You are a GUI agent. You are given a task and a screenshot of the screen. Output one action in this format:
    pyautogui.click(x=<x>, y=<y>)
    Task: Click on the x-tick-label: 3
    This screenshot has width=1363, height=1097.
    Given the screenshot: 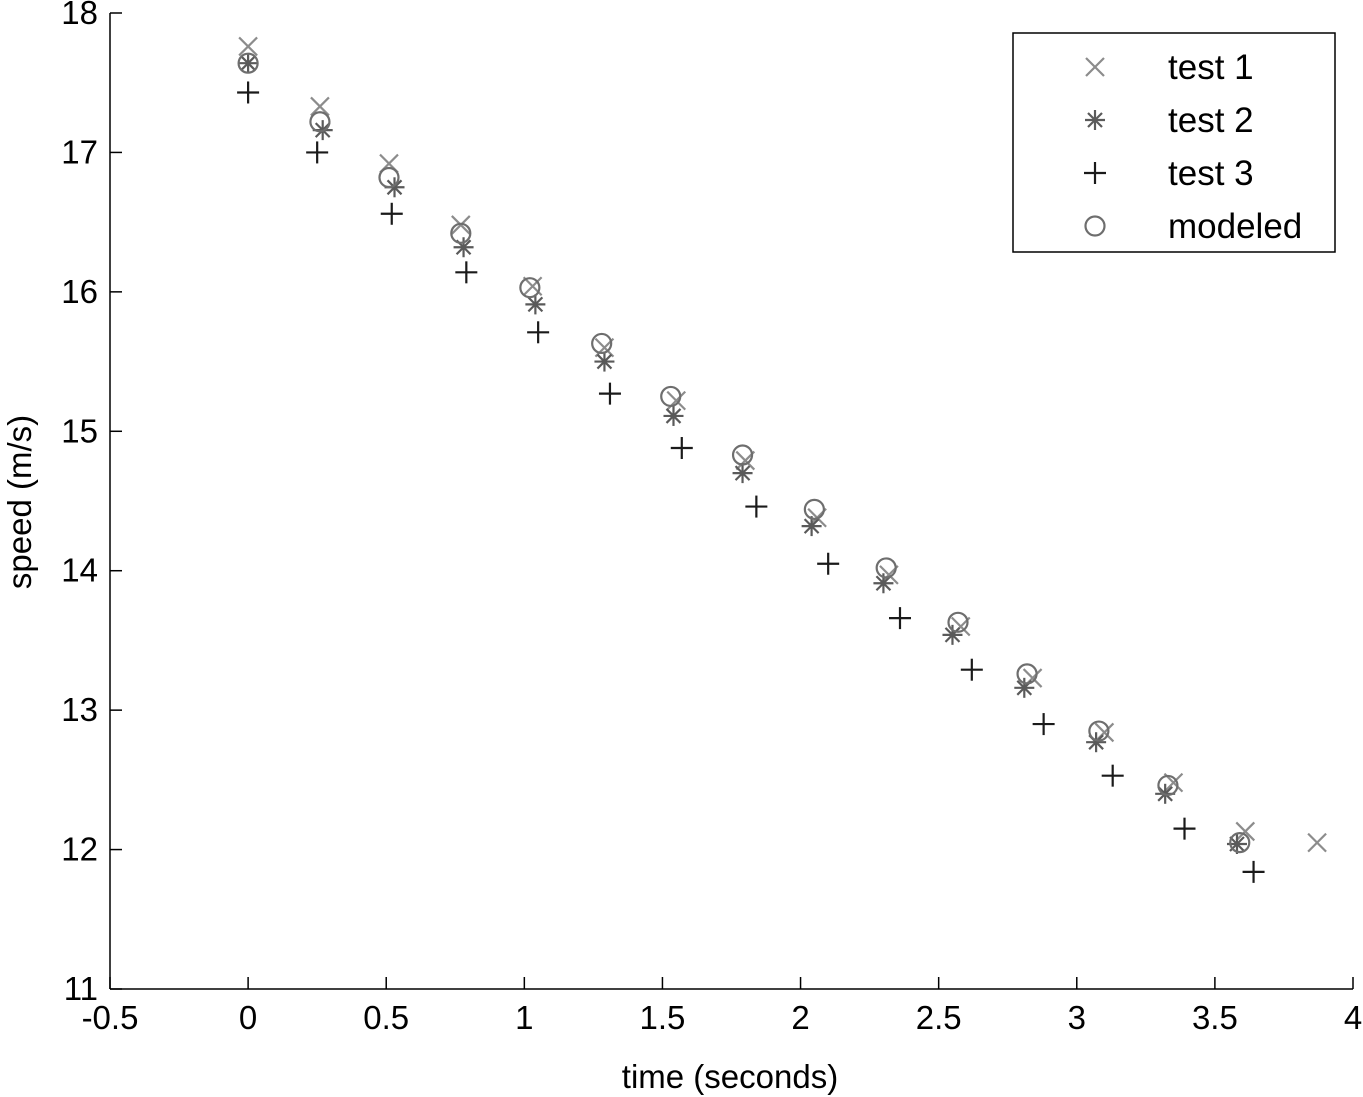 What is the action you would take?
    pyautogui.click(x=1077, y=1017)
    